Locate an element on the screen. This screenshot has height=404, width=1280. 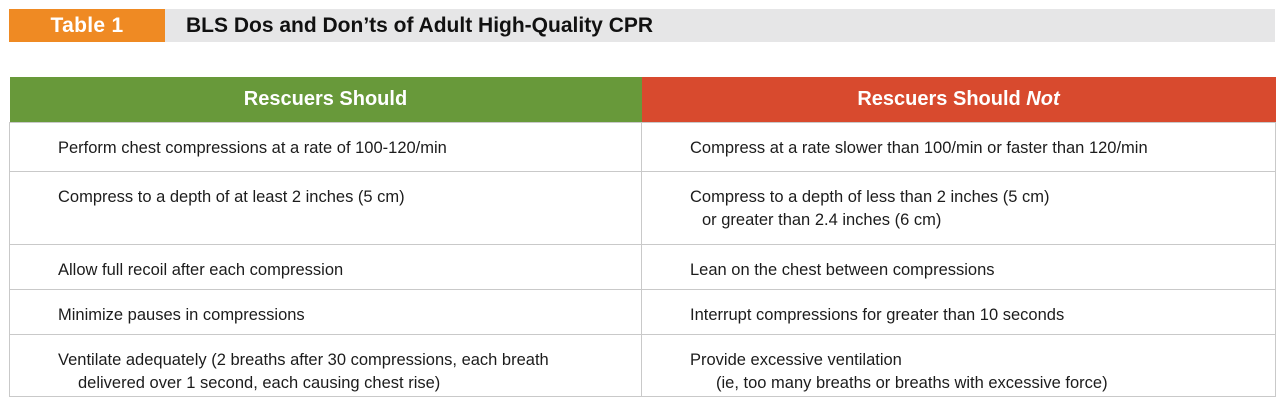
table-header-row: Rescuers Should Rescuers Should Not is located at coordinates (642, 100).